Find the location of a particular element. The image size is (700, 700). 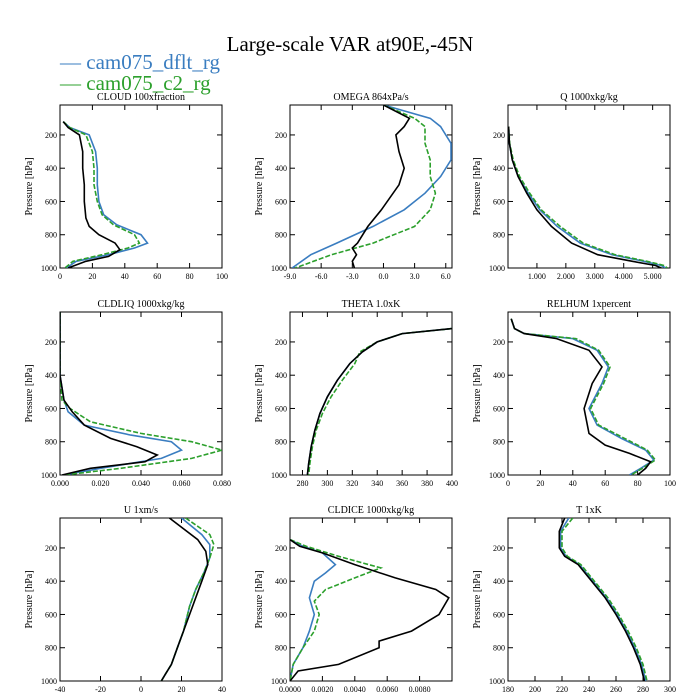

x-tick-label: 80 is located at coordinates (638, 483).